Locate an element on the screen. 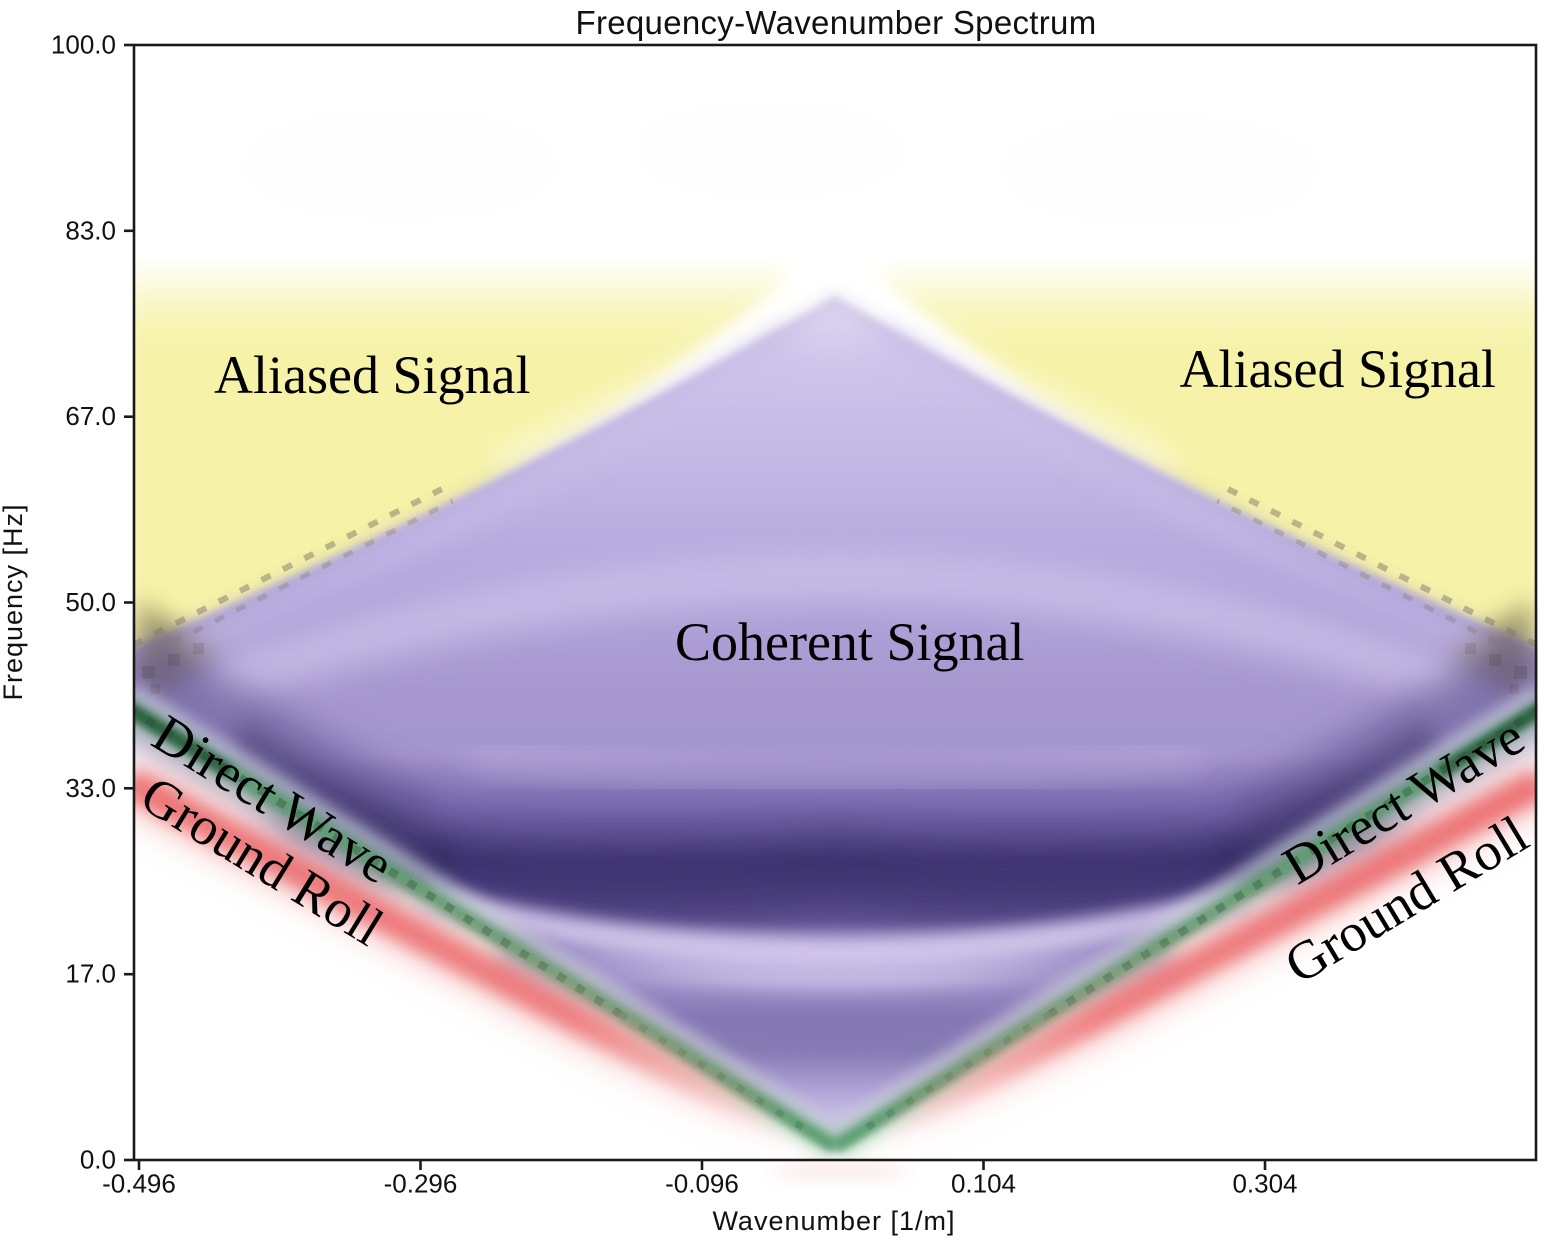 Image resolution: width=1553 pixels, height=1248 pixels. svg-text: 83.0 is located at coordinates (90, 230).